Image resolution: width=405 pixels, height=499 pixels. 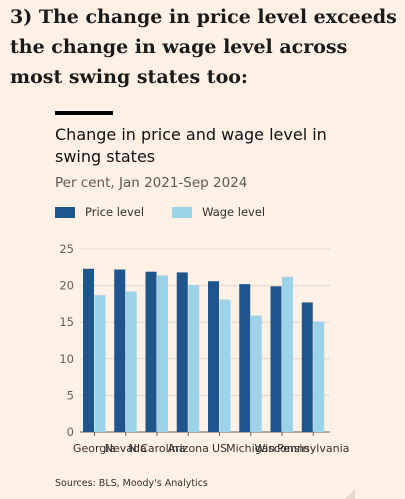 I want to click on chart-legend: Price level Wage level, so click(x=160, y=212).